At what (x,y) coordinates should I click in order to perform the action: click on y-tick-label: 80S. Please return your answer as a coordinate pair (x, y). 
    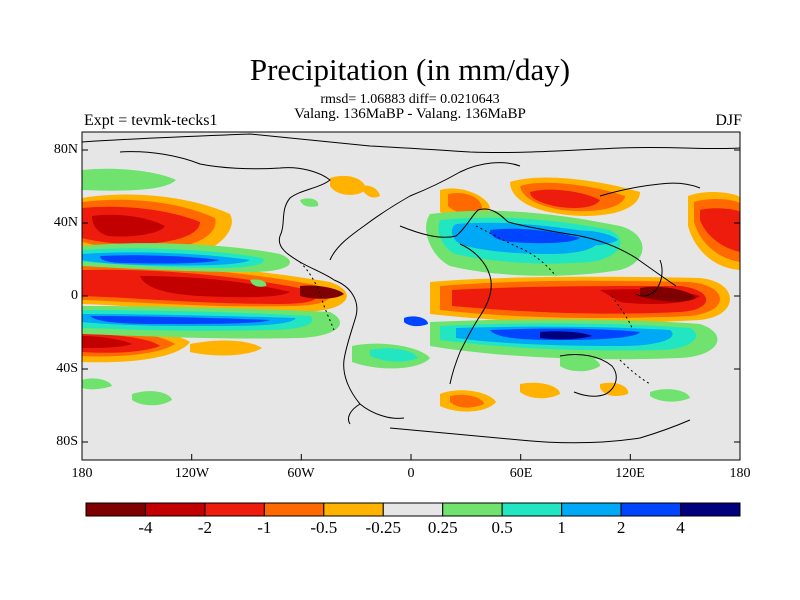
    Looking at the image, I should click on (67, 441).